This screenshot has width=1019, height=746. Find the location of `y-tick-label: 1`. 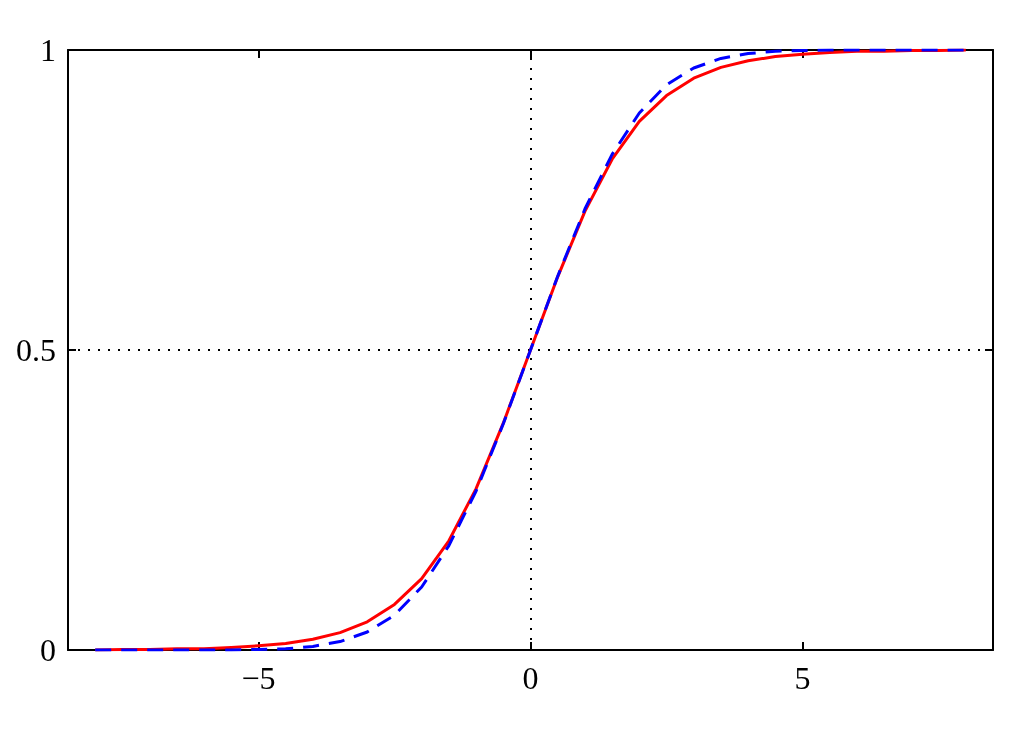

y-tick-label: 1 is located at coordinates (48, 50).